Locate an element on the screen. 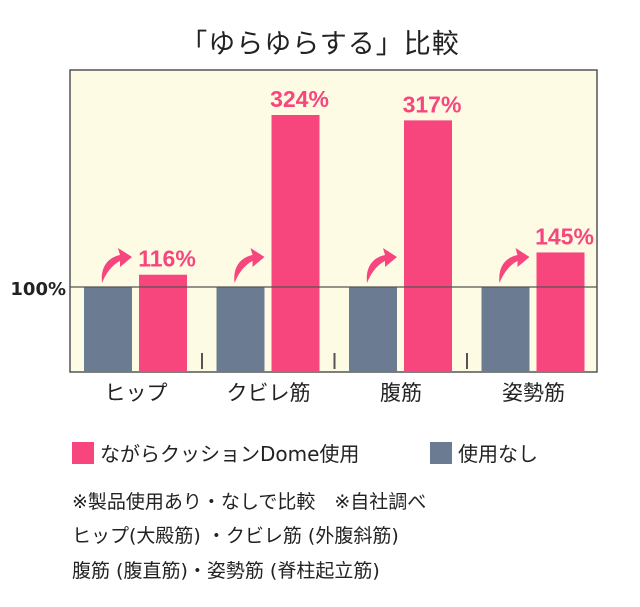 This screenshot has width=640, height=607. legend-item-none: 使用なし is located at coordinates (484, 452).